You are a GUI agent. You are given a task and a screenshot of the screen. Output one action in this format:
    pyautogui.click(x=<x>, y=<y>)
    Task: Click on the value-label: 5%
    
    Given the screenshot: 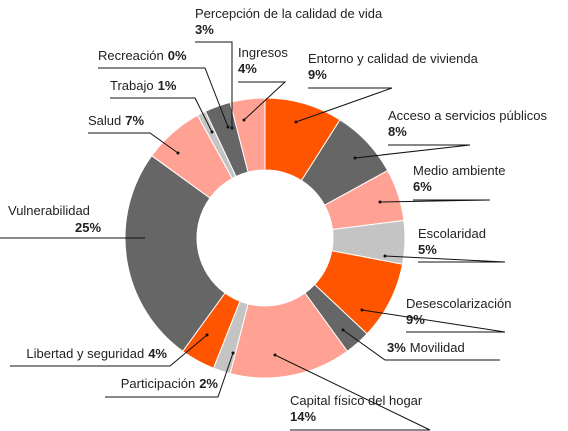 What is the action you would take?
    pyautogui.click(x=427, y=249)
    